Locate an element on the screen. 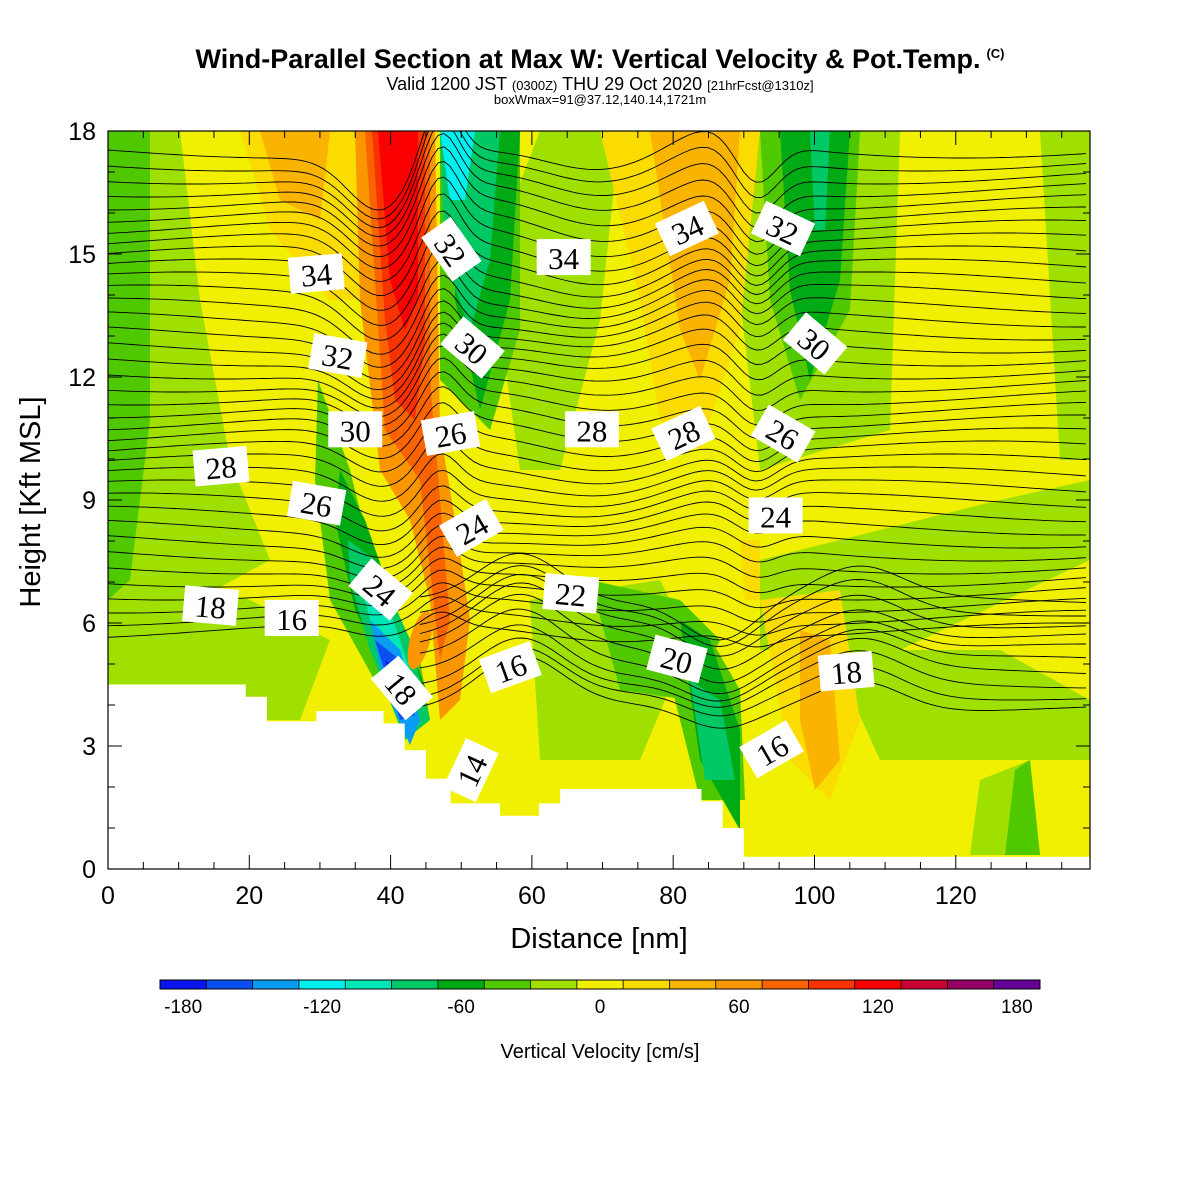  y-tick-label: 9 is located at coordinates (89, 501).